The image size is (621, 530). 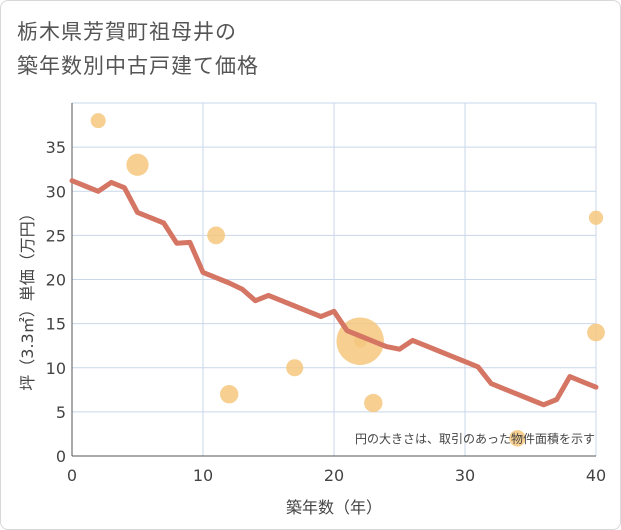 What do you see at coordinates (56, 324) in the screenshot?
I see `y-tick-label: 15` at bounding box center [56, 324].